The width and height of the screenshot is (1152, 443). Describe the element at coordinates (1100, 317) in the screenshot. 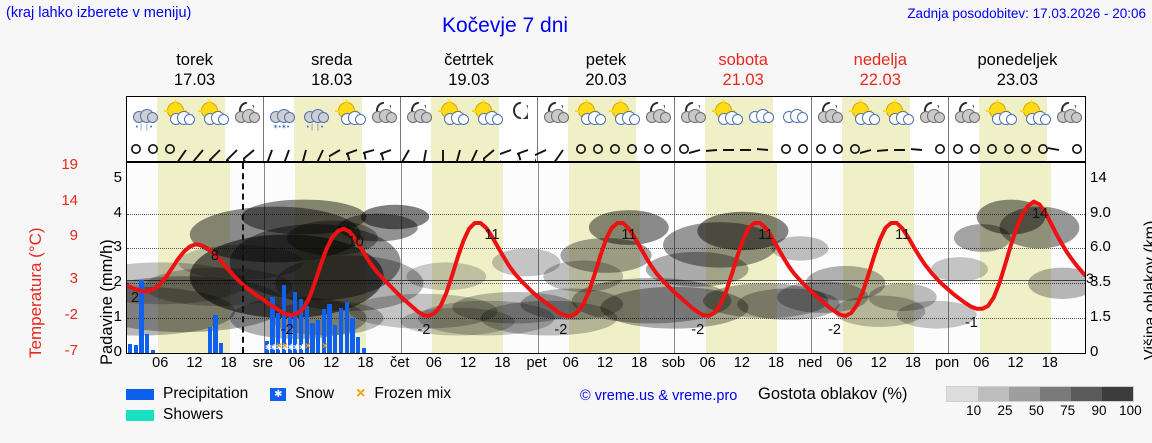

I see `cloud-height-tick: 1.5` at that location.